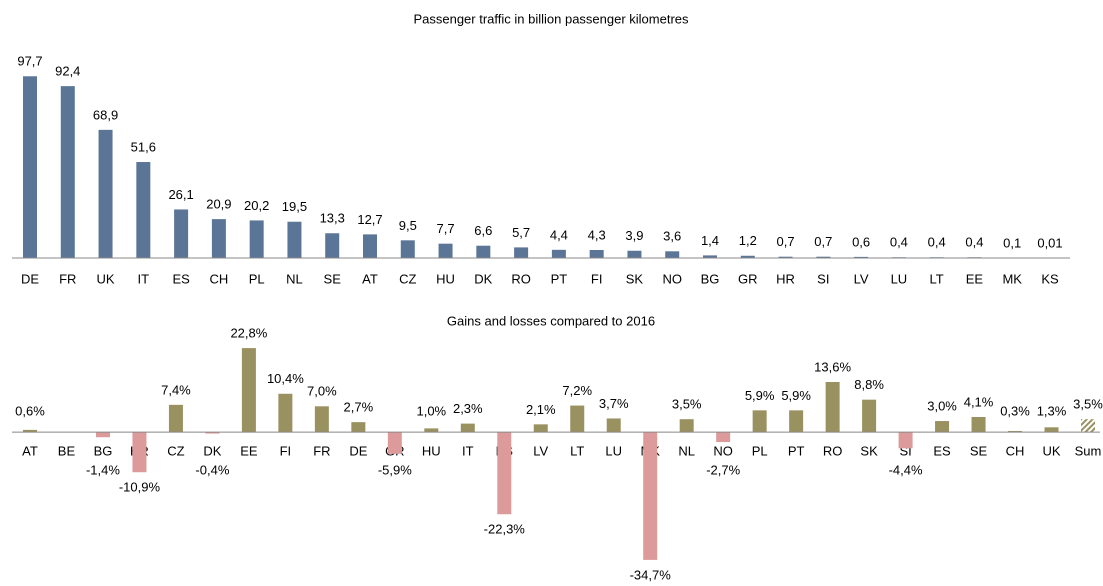  What do you see at coordinates (785, 278) in the screenshot?
I see `x-tick-label: HR` at bounding box center [785, 278].